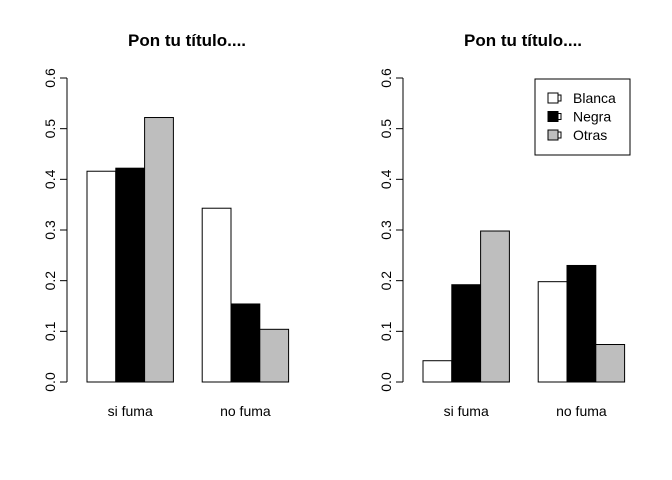 Image resolution: width=672 pixels, height=480 pixels. I want to click on legend-label: Blanca, so click(594, 98).